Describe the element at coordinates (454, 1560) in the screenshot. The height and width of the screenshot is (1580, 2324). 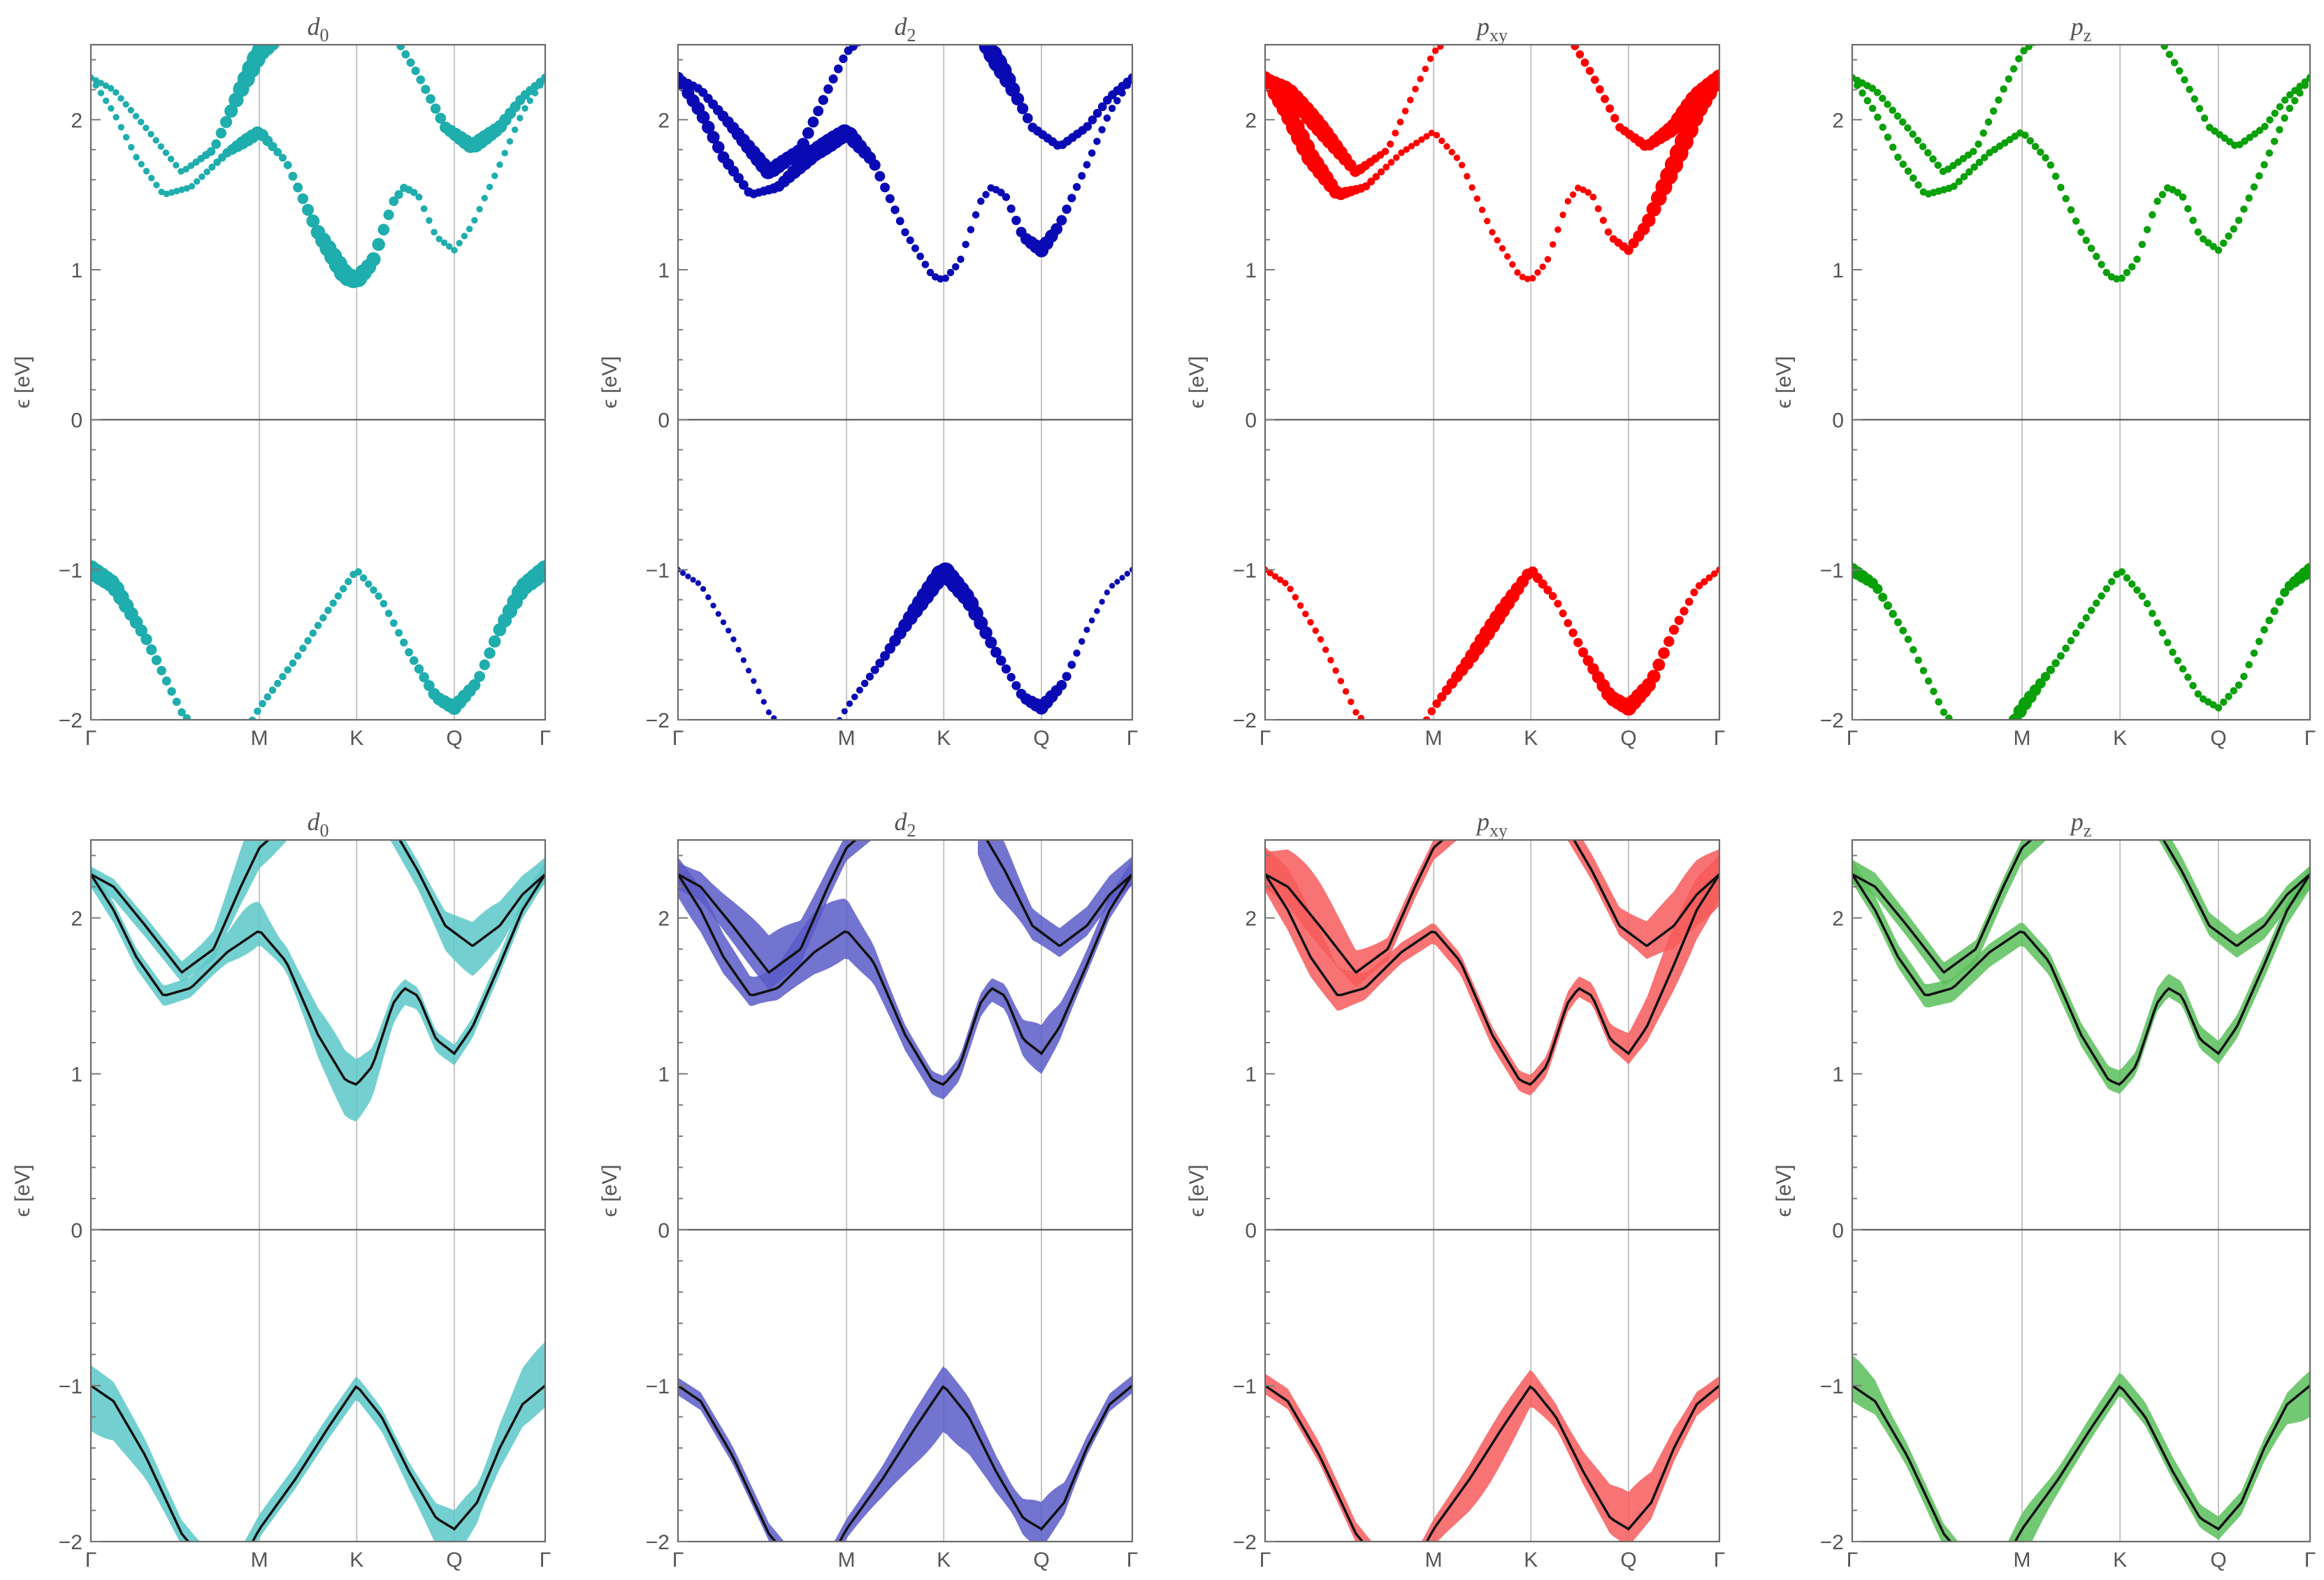
I see `x-tick-label: Q` at that location.